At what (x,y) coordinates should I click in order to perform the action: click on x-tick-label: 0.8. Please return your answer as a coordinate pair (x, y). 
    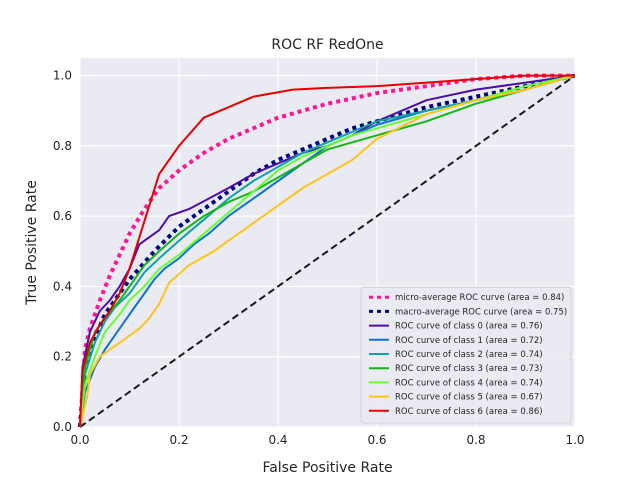
    Looking at the image, I should click on (475, 440).